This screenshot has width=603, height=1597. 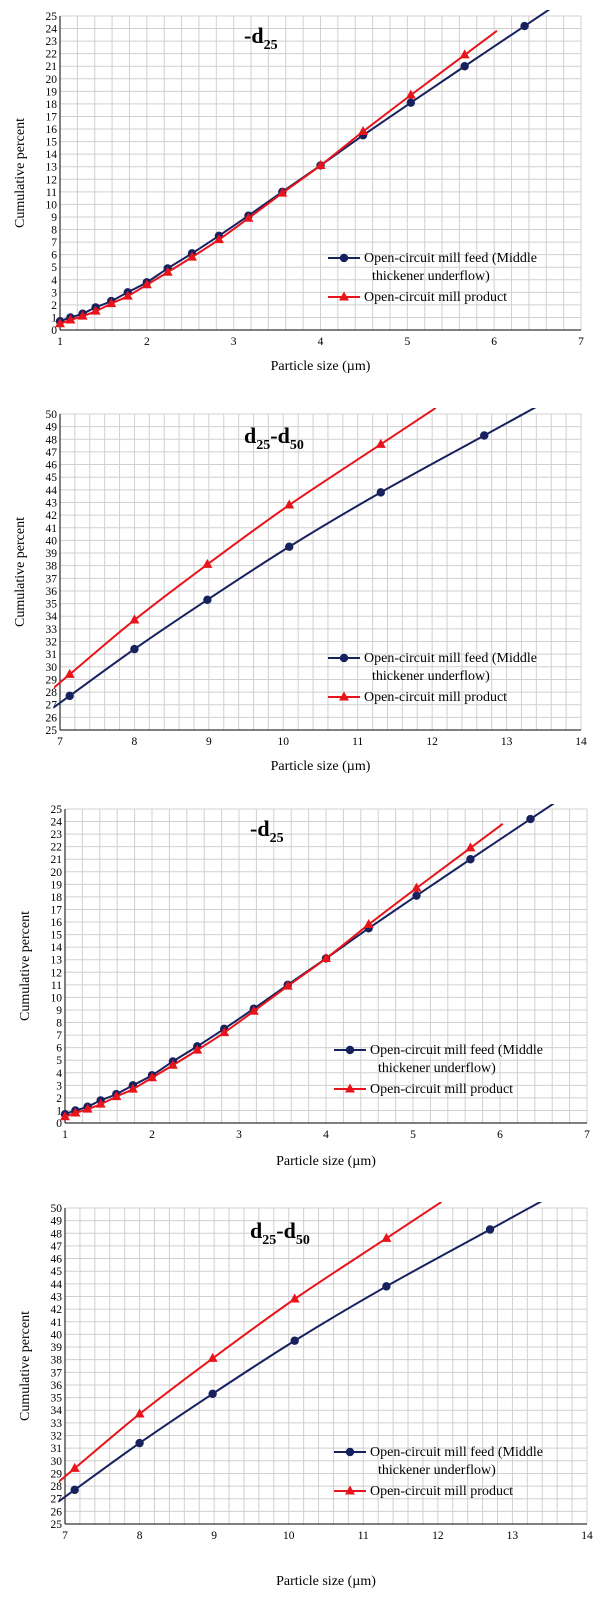 What do you see at coordinates (57, 810) in the screenshot?
I see `y-tick-label: 25` at bounding box center [57, 810].